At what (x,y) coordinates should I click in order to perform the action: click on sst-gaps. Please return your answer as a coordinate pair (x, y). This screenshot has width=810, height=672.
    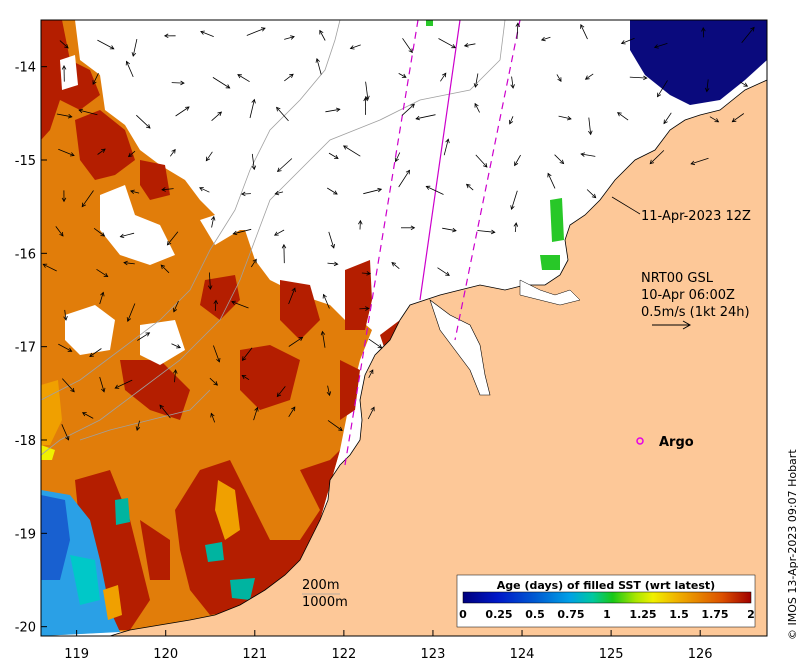
    Looking at the image, I should click on (185, 210).